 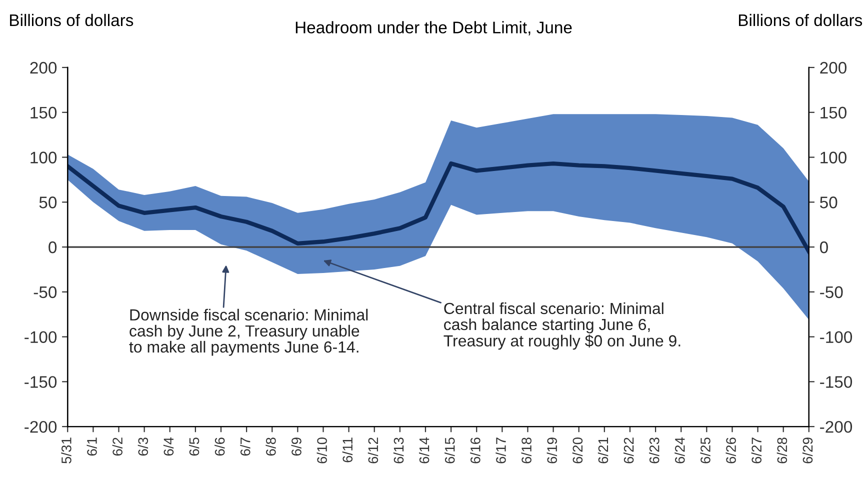 What do you see at coordinates (143, 447) in the screenshot?
I see `x-tick-label: 6/3` at bounding box center [143, 447].